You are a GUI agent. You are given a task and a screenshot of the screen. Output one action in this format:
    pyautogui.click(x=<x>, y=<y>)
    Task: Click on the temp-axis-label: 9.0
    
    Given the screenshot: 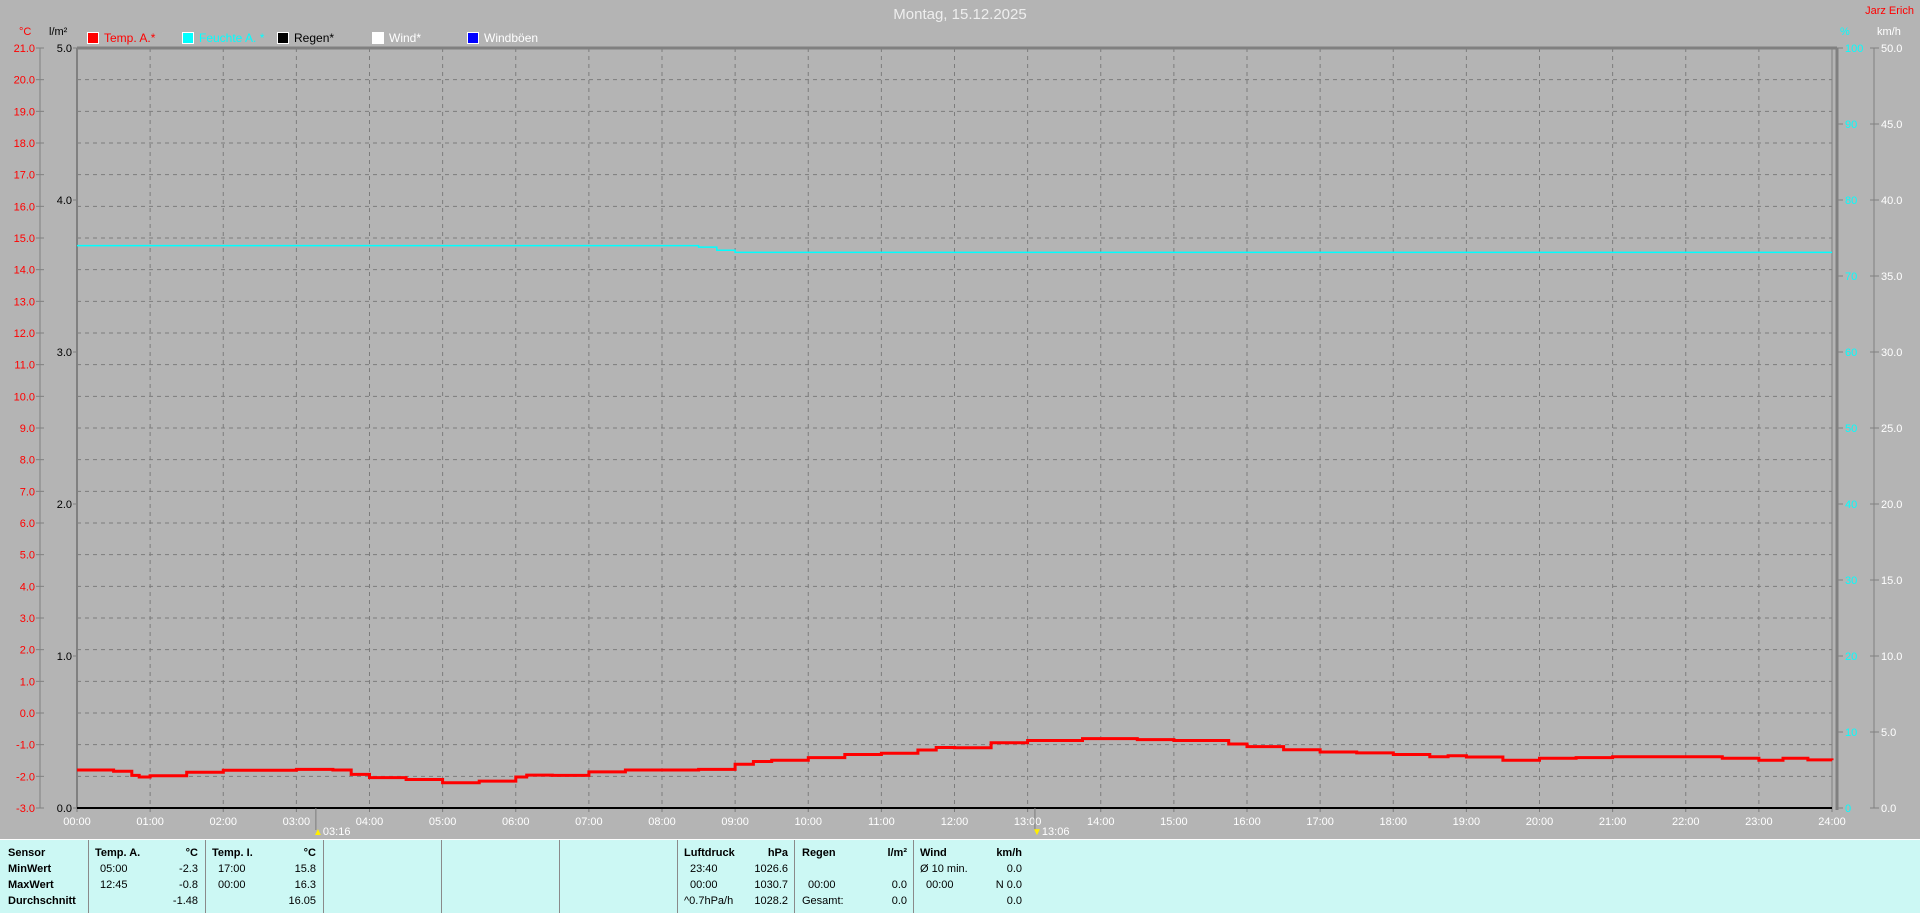 What is the action you would take?
    pyautogui.click(x=27, y=429)
    